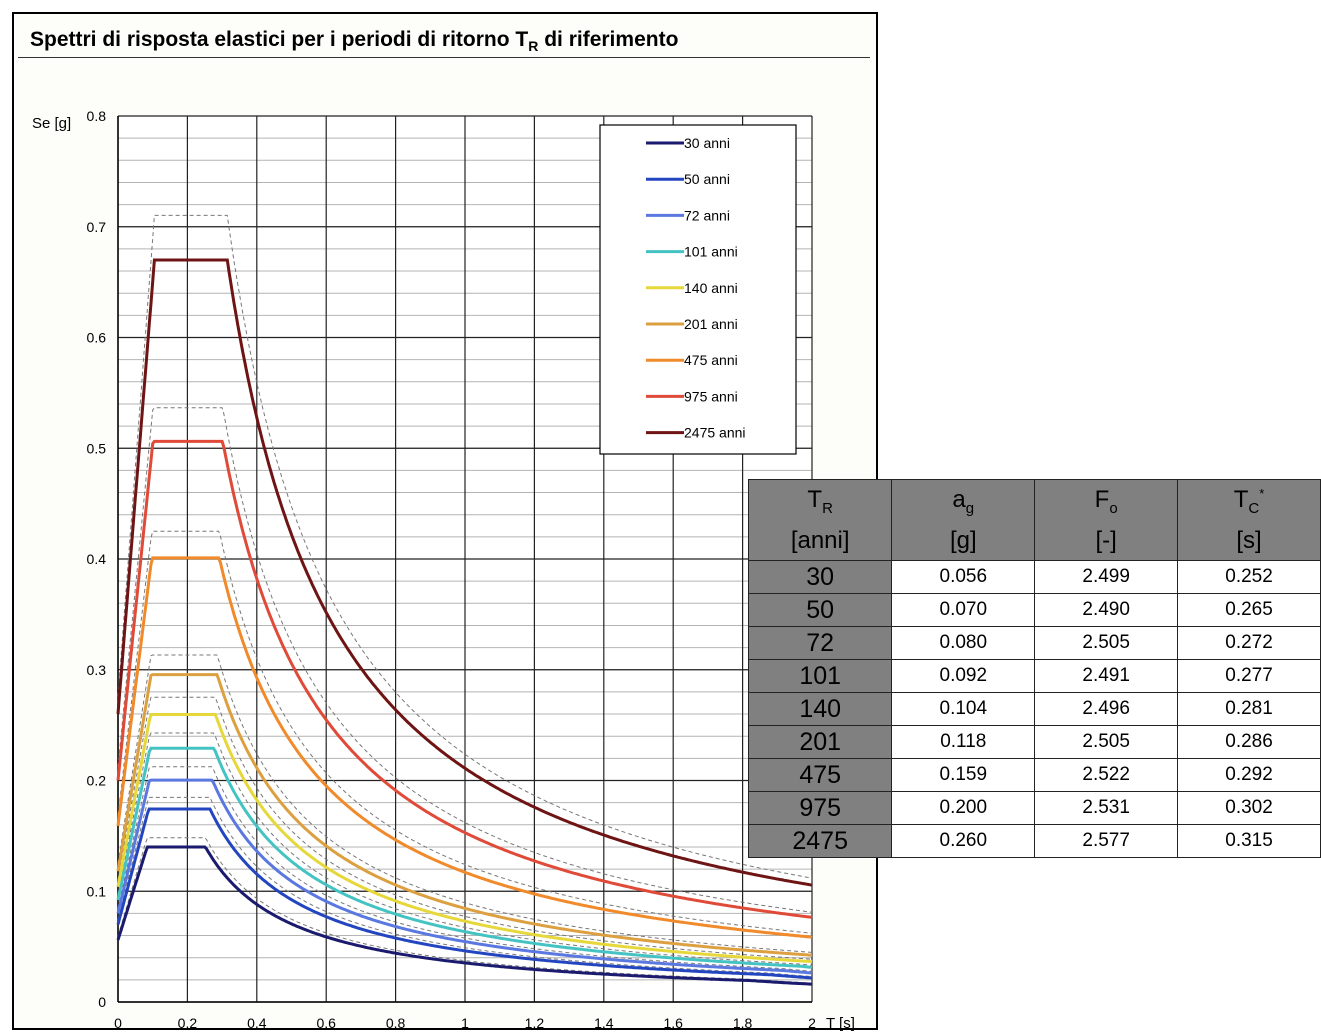 The width and height of the screenshot is (1321, 1032). Describe the element at coordinates (963, 541) in the screenshot. I see `column-unit: [g]` at that location.